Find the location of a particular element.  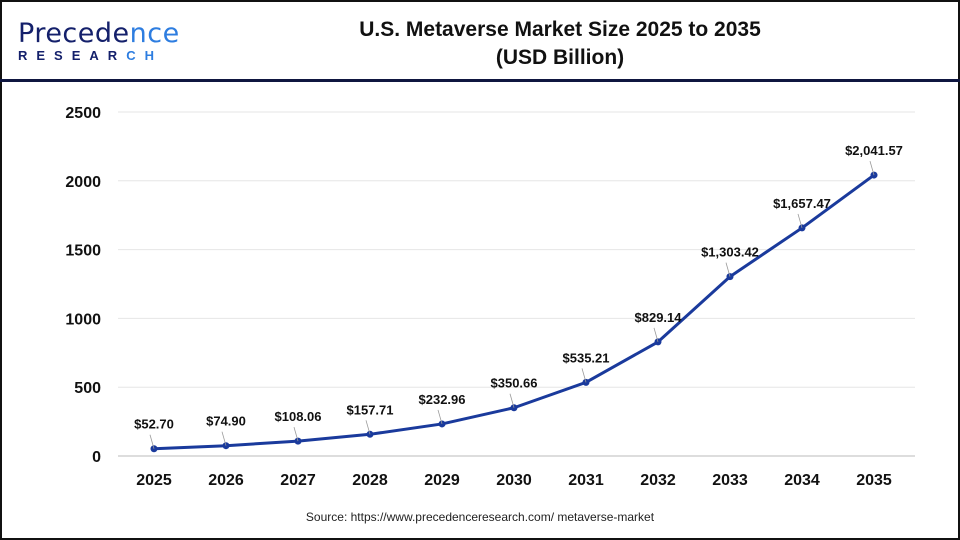

data-label: $829.14 is located at coordinates (659, 317).